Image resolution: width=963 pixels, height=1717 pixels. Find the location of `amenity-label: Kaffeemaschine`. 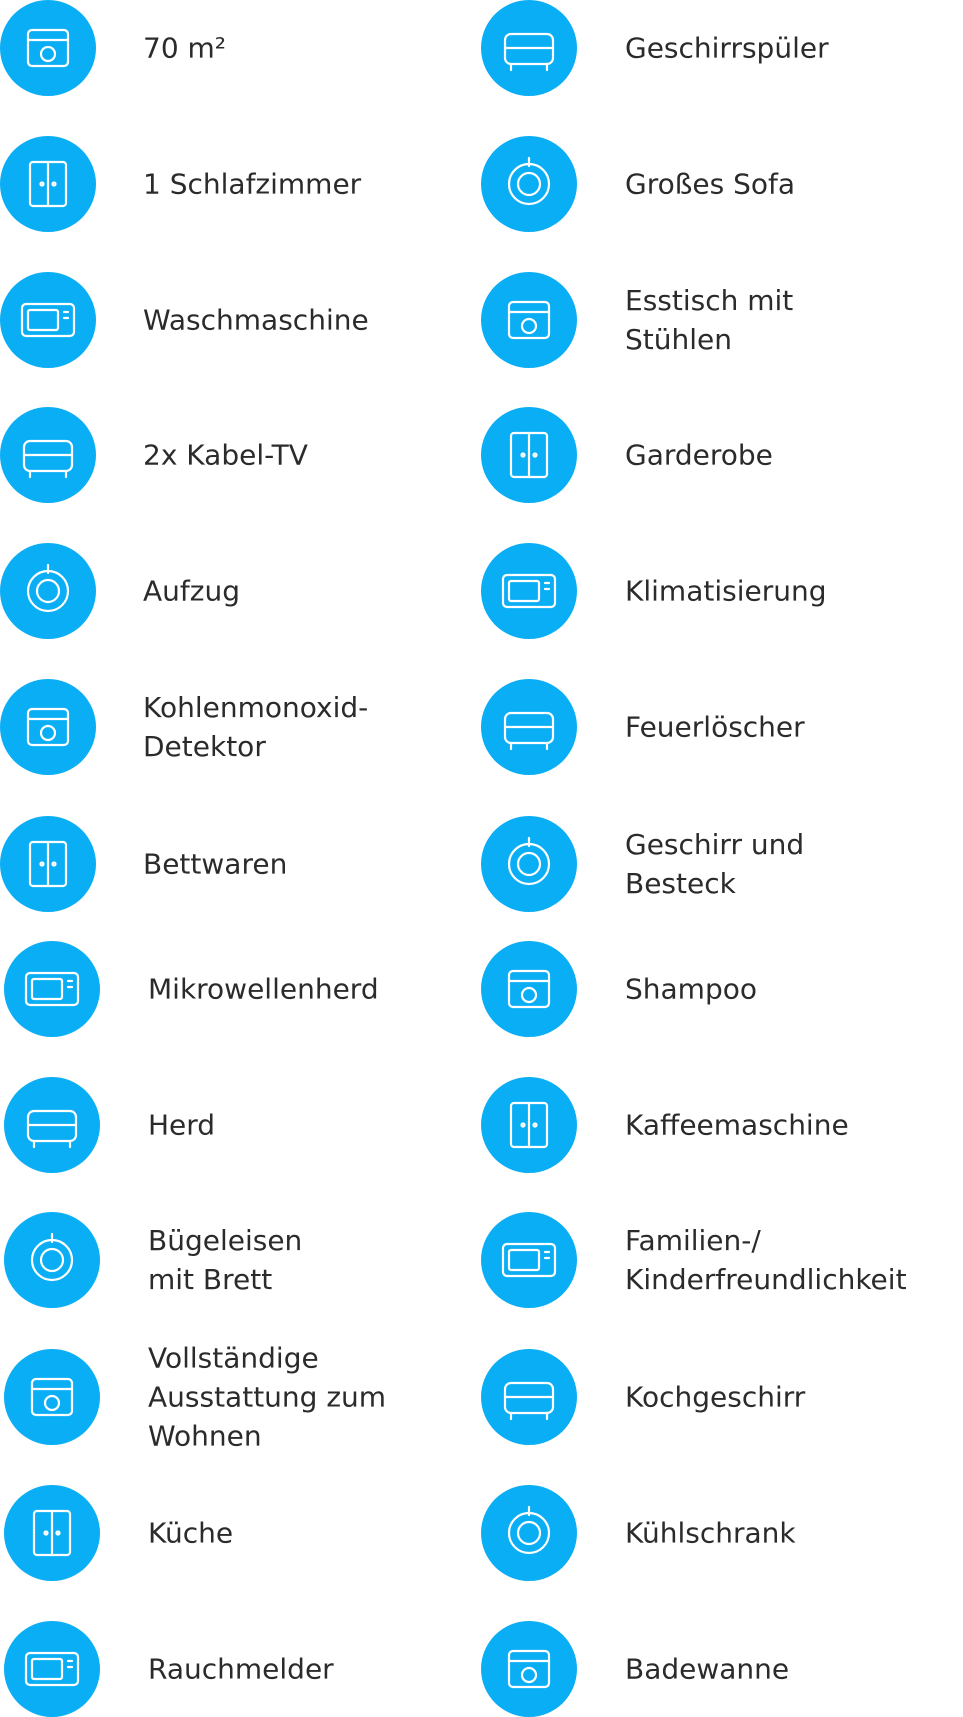

amenity-label: Kaffeemaschine is located at coordinates (737, 1125).